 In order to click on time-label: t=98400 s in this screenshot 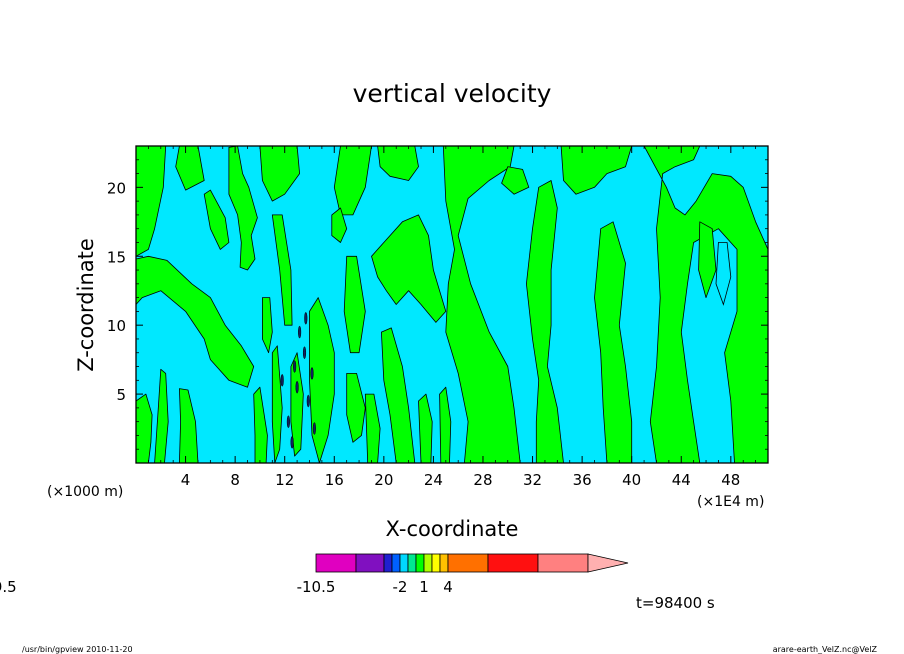, I will do `click(675, 603)`.